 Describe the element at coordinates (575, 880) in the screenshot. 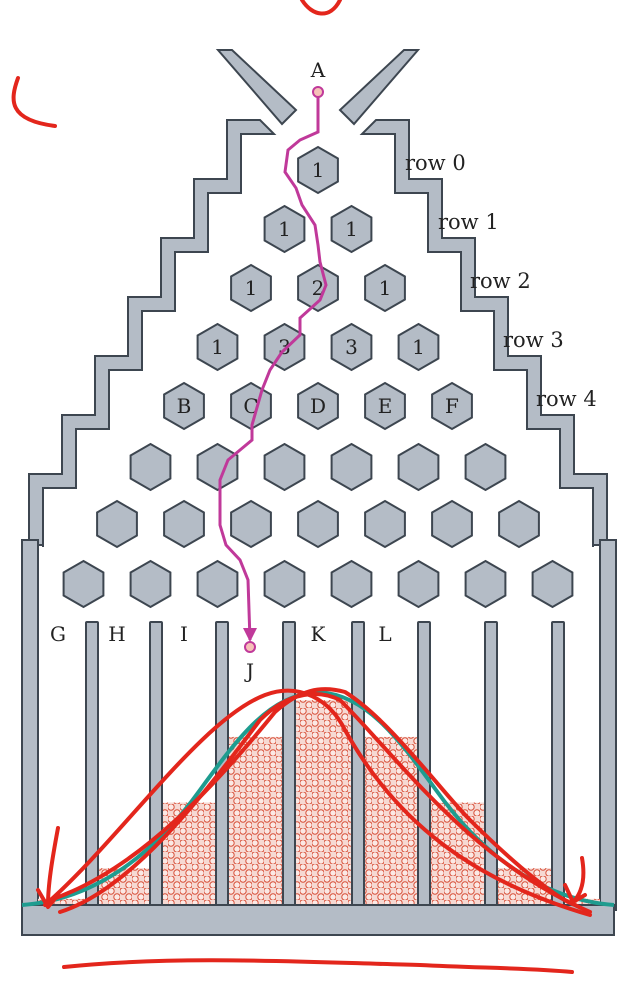

I see `annotation-arrow-right` at that location.